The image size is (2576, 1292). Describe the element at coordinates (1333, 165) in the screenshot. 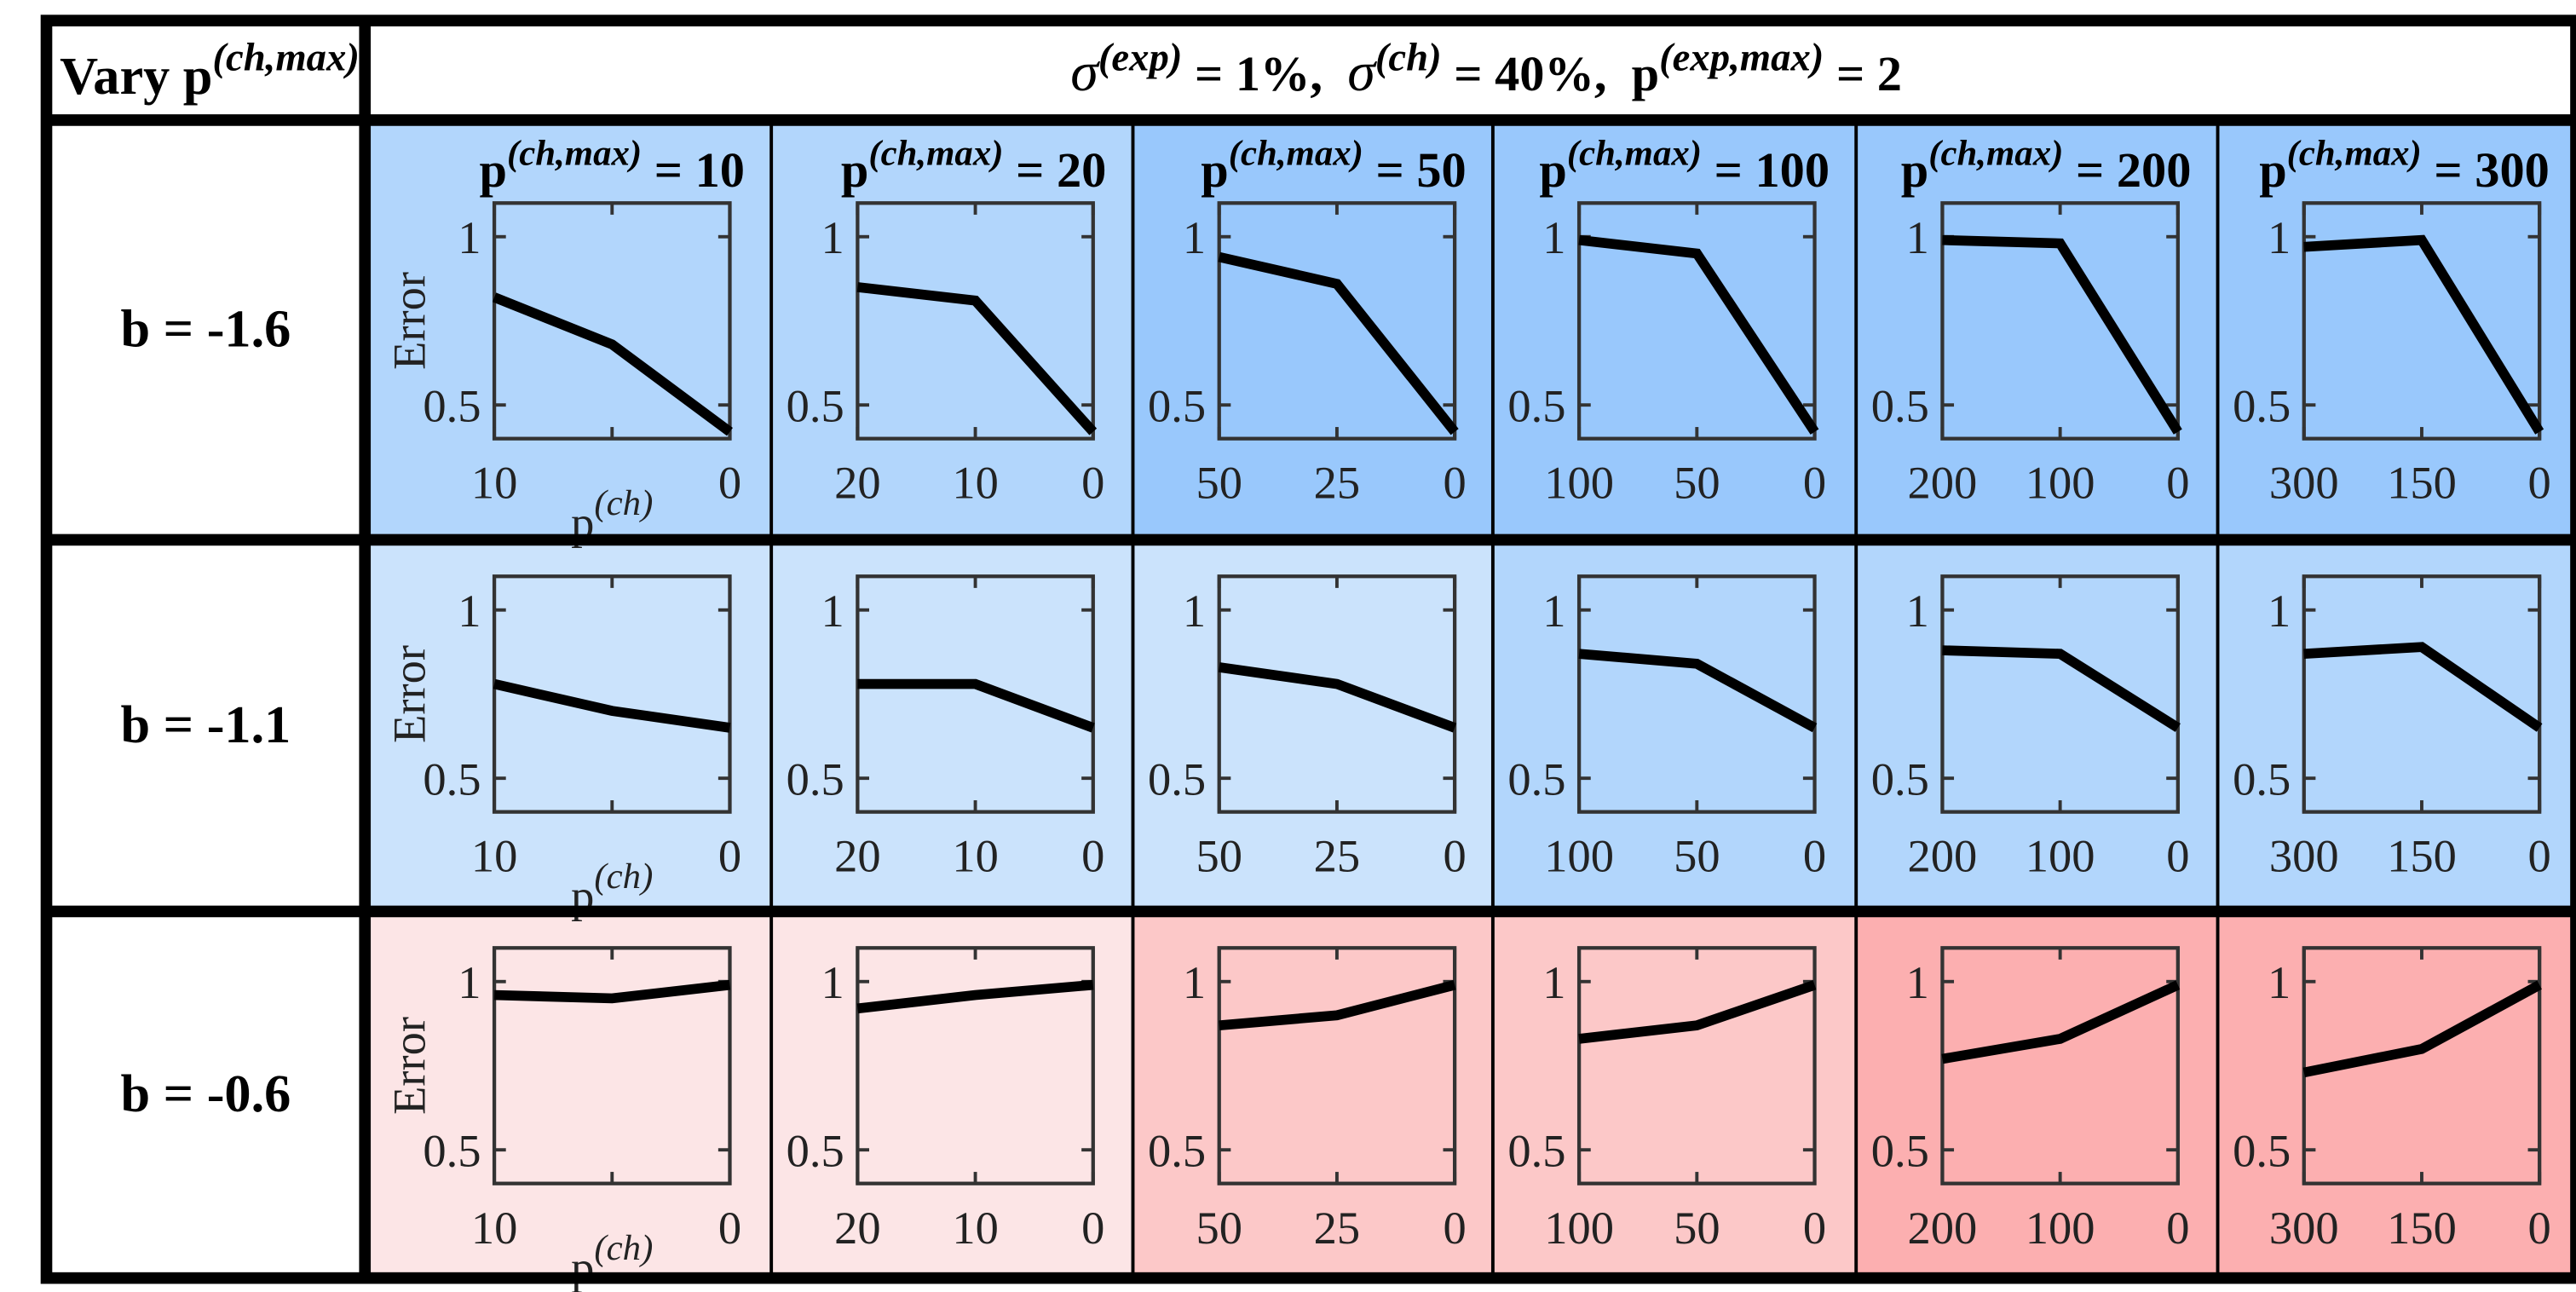

I see `column-title: p(ch,max) = 50` at that location.